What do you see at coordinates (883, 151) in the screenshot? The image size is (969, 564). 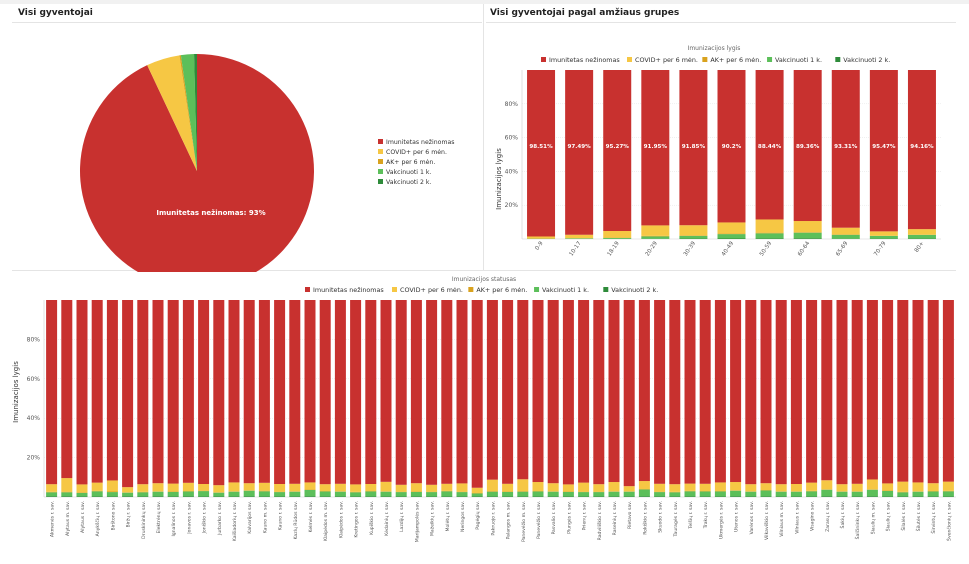 I see `age-bar-70-79-imunitetas-nezinomas` at bounding box center [883, 151].